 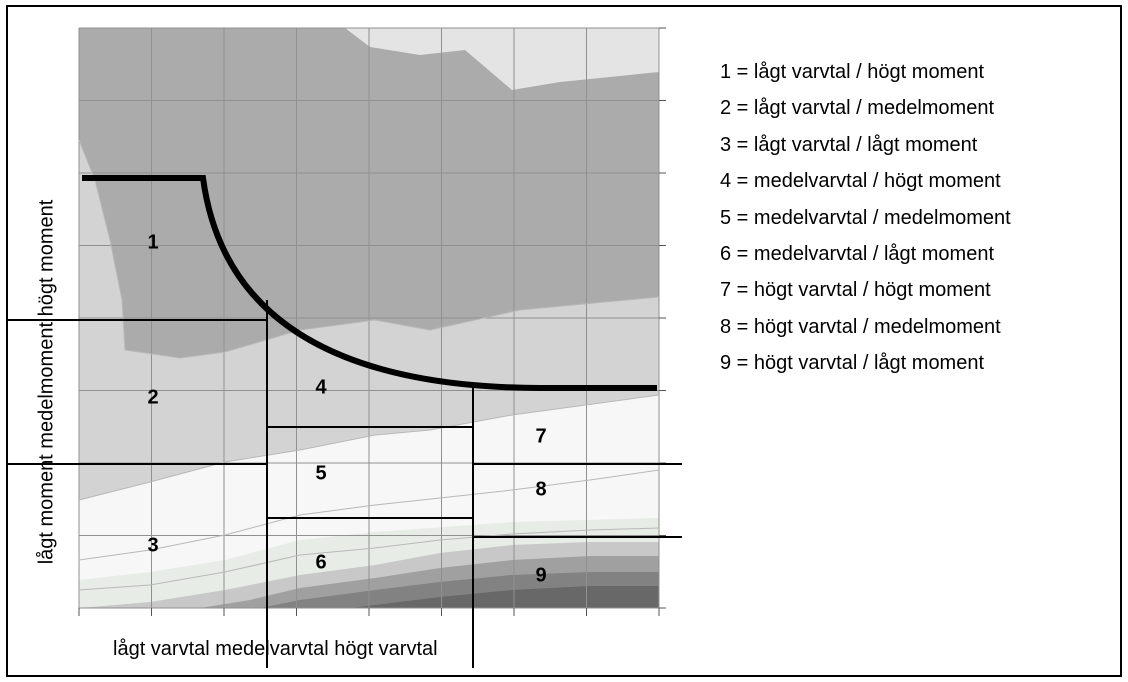 I want to click on region-label-8: 8, so click(x=540, y=489).